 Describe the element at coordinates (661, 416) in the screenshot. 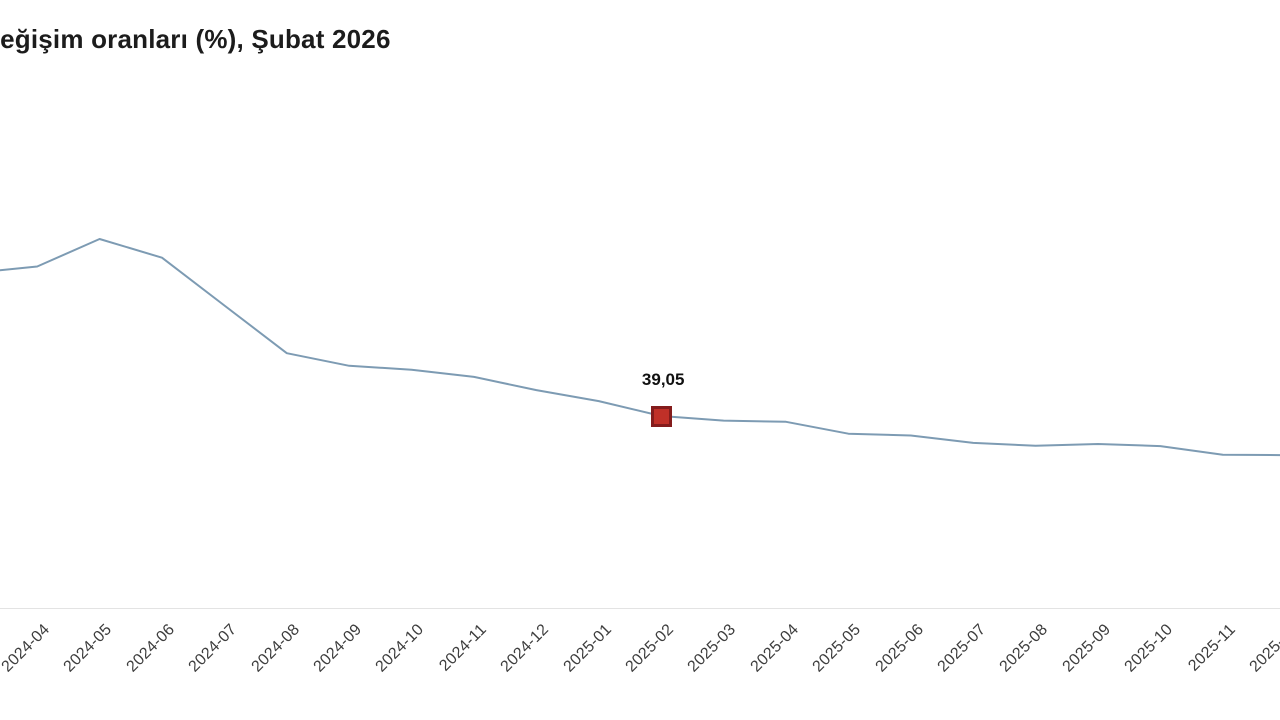

I see `highlighted-point-marker` at that location.